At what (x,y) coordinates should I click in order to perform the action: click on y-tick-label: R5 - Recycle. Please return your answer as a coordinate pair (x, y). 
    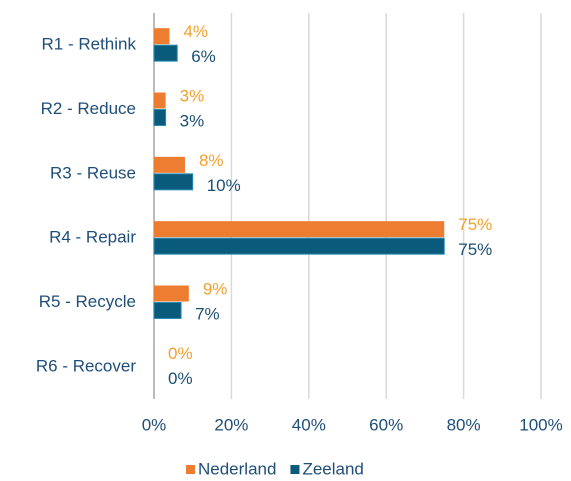
    Looking at the image, I should click on (87, 301).